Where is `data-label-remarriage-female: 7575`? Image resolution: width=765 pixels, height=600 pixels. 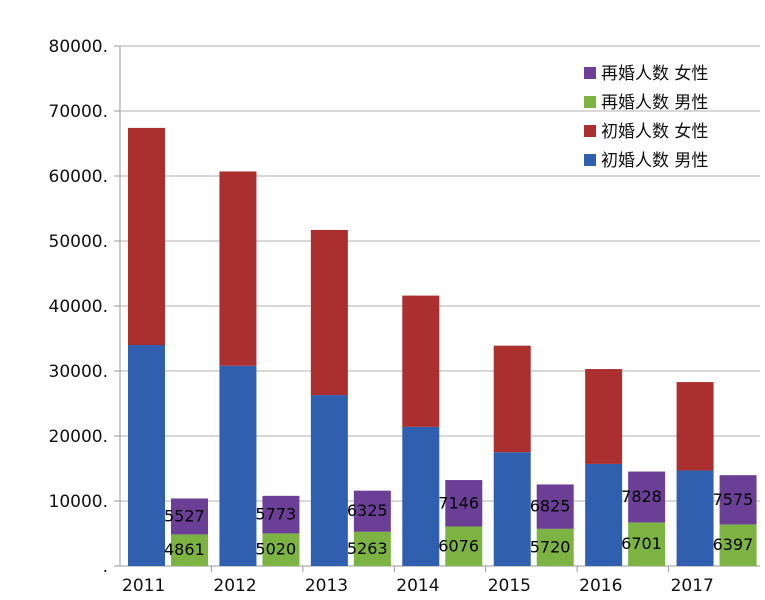
data-label-remarriage-female: 7575 is located at coordinates (733, 499).